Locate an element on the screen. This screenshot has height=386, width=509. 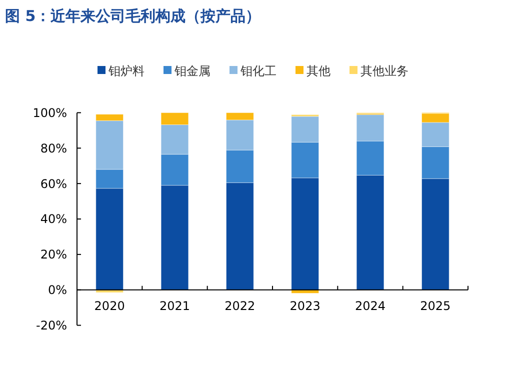
x-tick-label: 2025 is located at coordinates (435, 305).